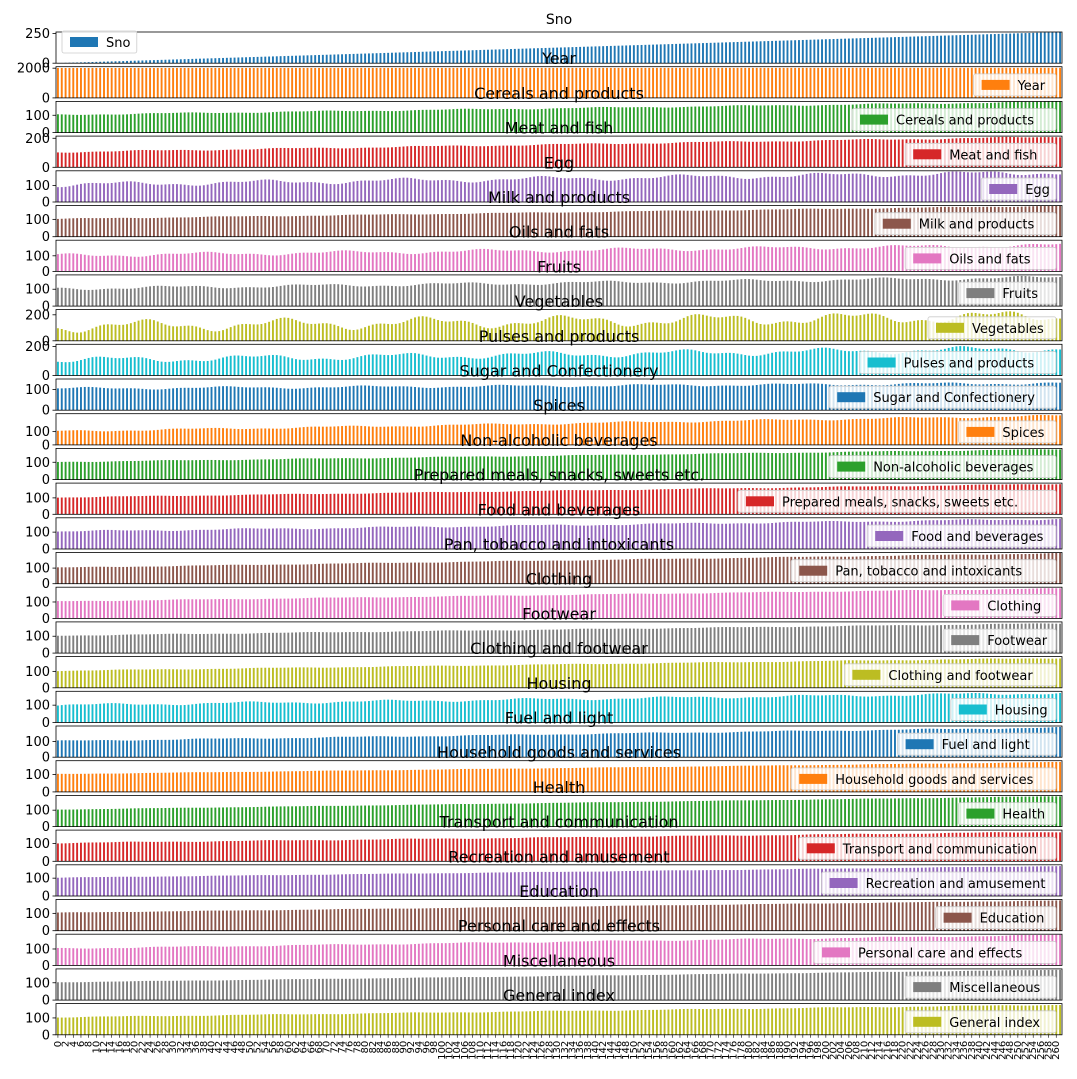 The width and height of the screenshot is (1077, 1079). I want to click on legend-box, so click(99, 42).